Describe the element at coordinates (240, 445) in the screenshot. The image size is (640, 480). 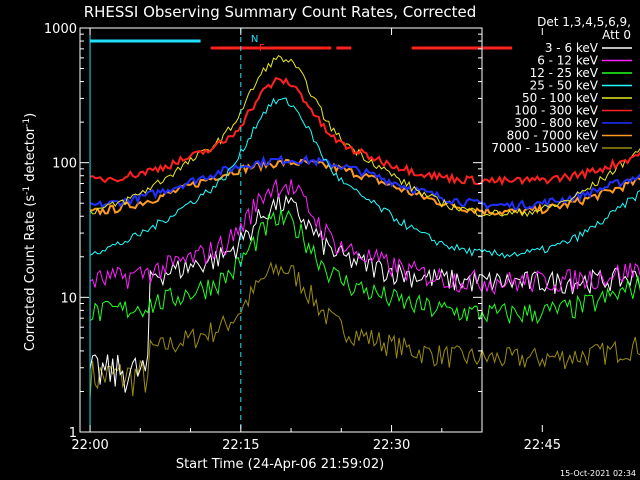
I see `x-tick-label-1: 22:15` at that location.